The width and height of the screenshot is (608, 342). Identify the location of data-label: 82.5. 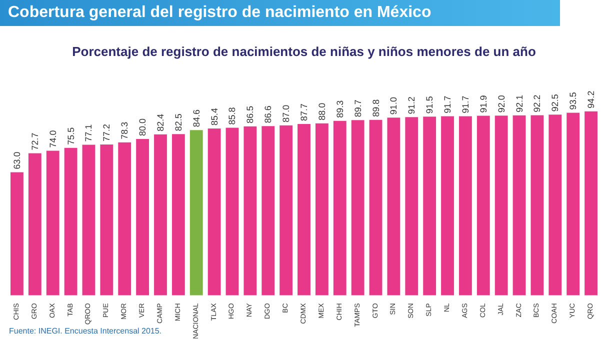
(178, 123).